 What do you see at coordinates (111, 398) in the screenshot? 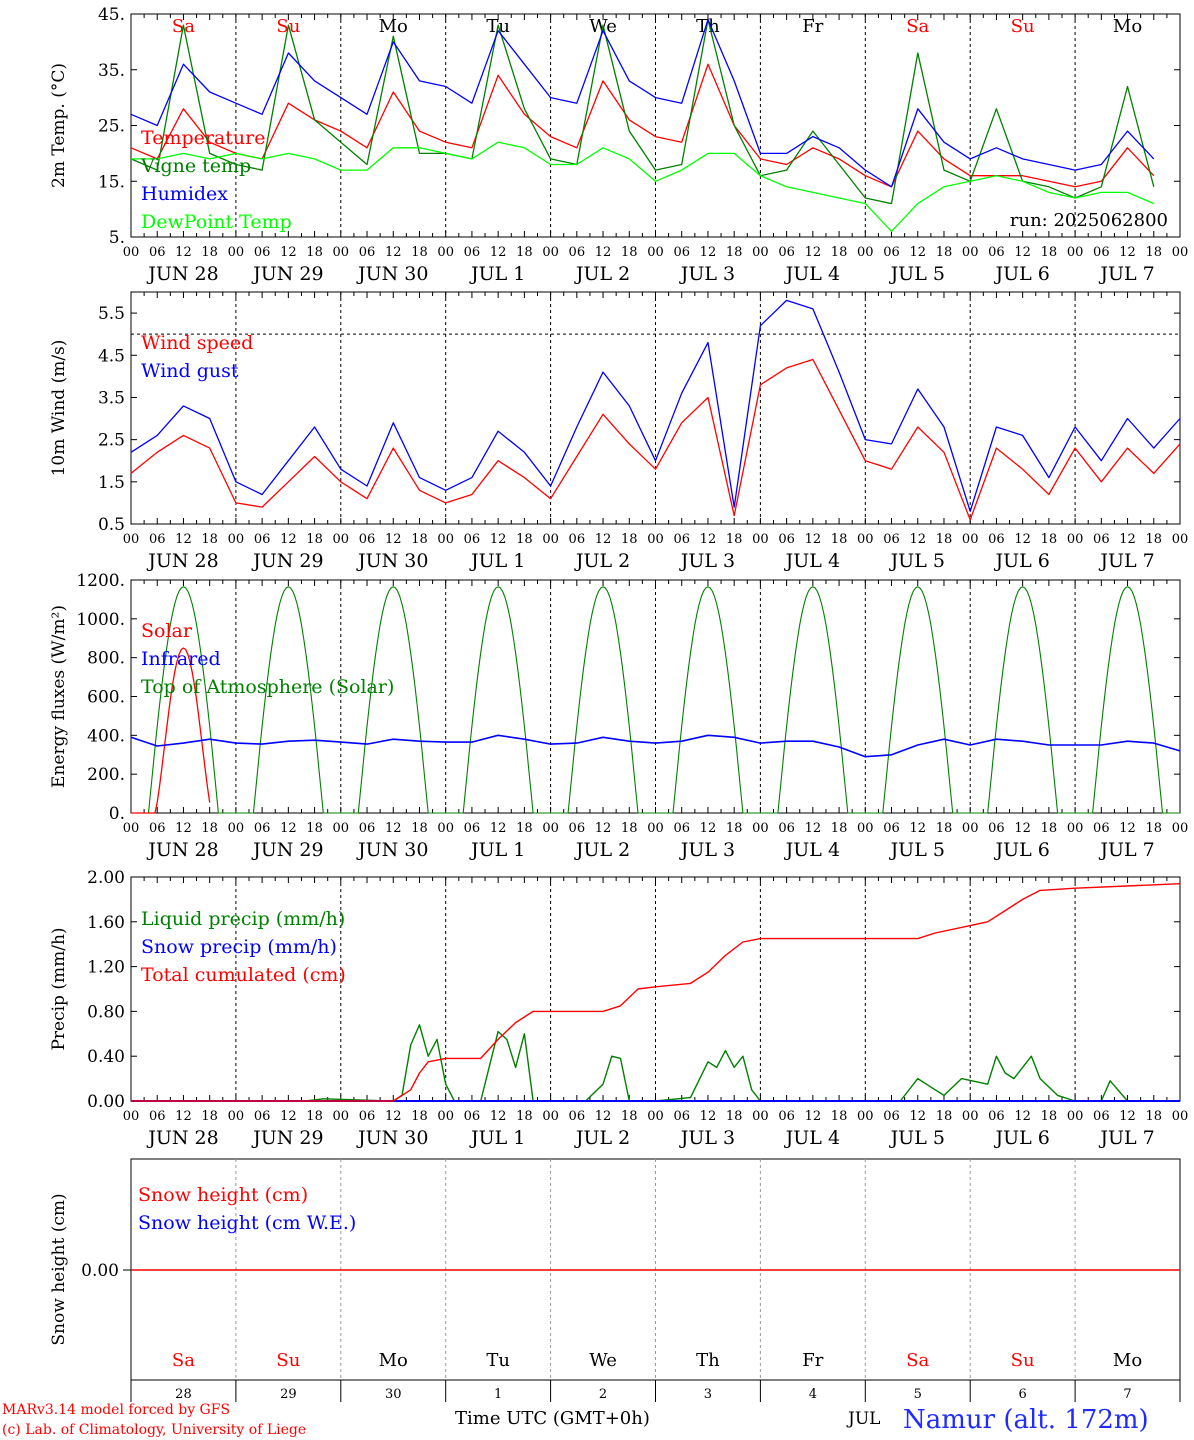
I see `y-tick-label: 3.5` at bounding box center [111, 398].